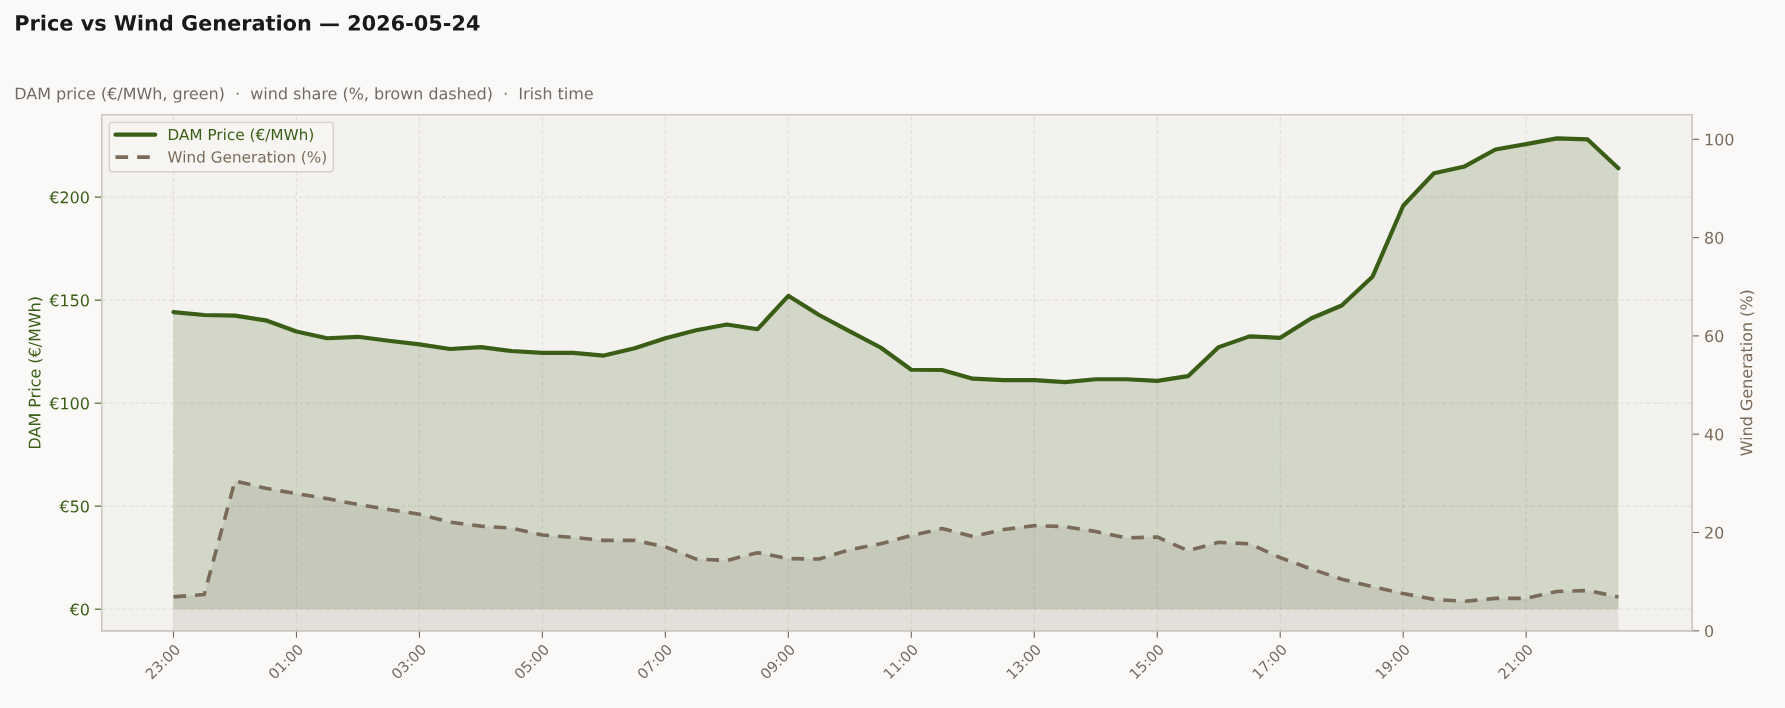 The image size is (1785, 708). What do you see at coordinates (1747, 373) in the screenshot?
I see `y2-axis-title: Wind Generation (%)` at bounding box center [1747, 373].